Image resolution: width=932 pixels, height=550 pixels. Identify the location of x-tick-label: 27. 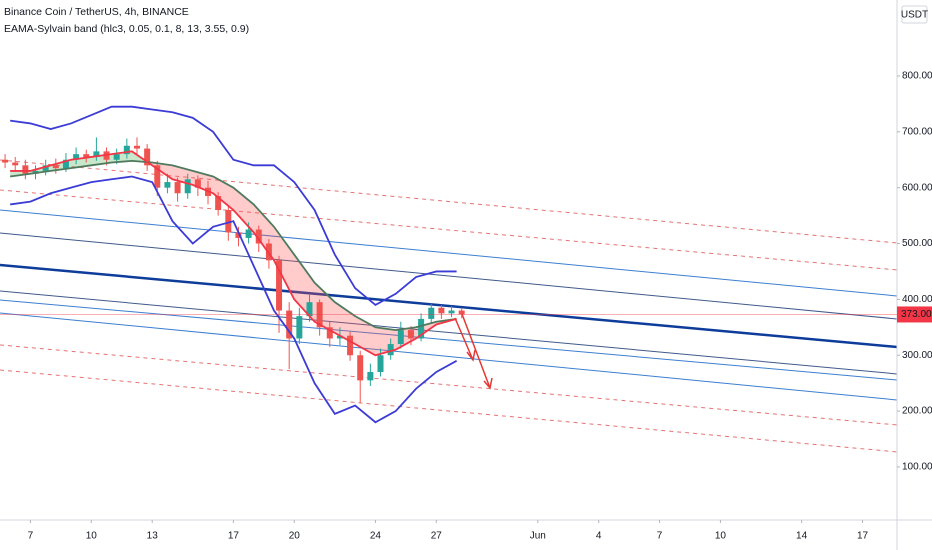
(437, 536).